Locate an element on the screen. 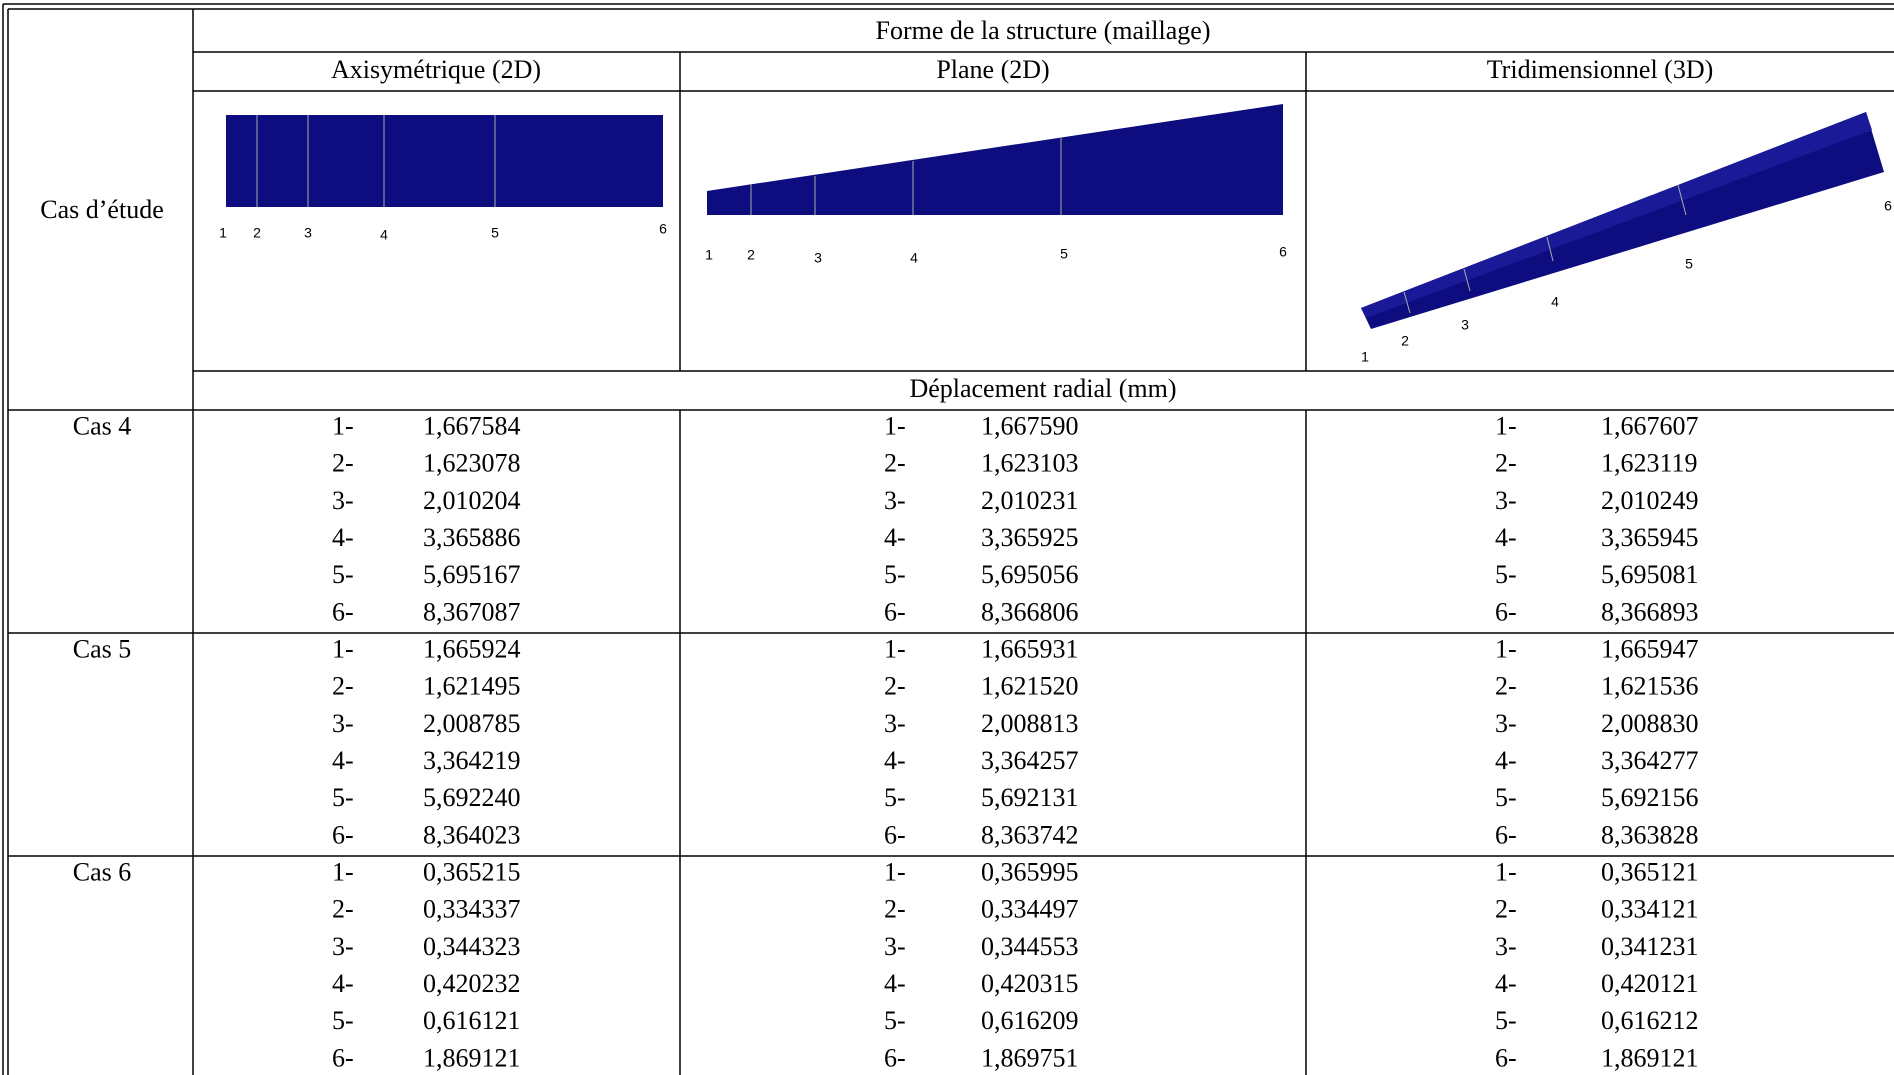 This screenshot has height=1075, width=1894. displacement-value: 0,616209 is located at coordinates (1030, 1020).